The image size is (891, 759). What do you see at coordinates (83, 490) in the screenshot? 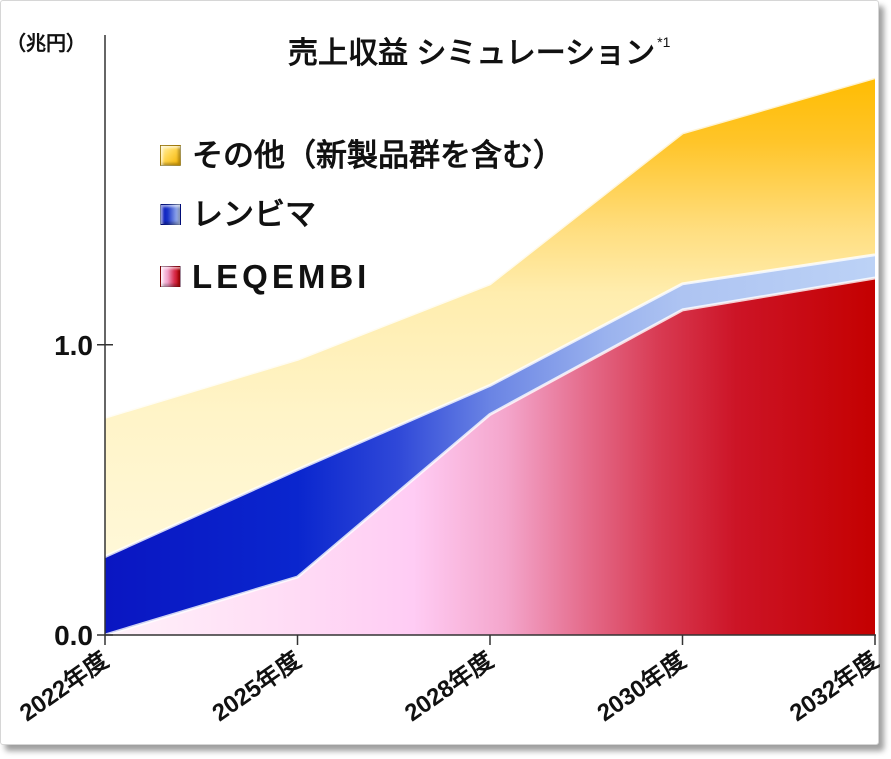
I see `y-axis-ticks: 0.0 1.0` at bounding box center [83, 490].